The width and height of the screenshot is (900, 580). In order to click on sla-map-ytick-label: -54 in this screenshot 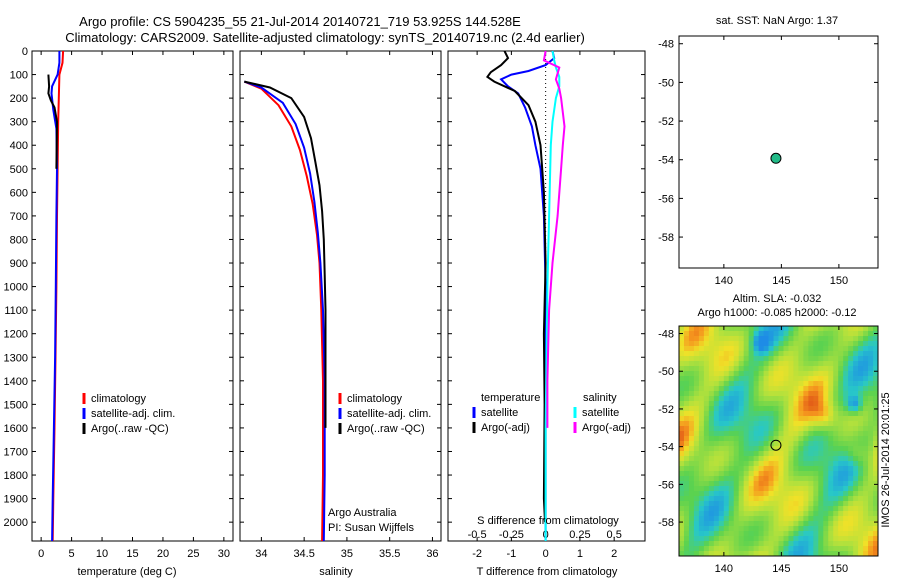, I will do `click(666, 448)`.